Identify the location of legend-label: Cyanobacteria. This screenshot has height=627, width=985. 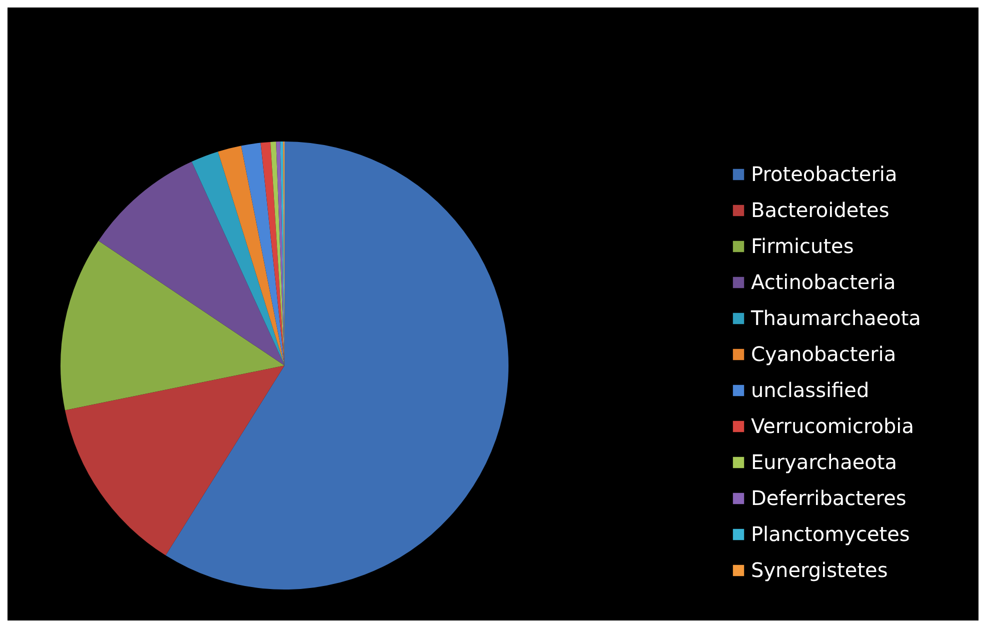
(823, 354).